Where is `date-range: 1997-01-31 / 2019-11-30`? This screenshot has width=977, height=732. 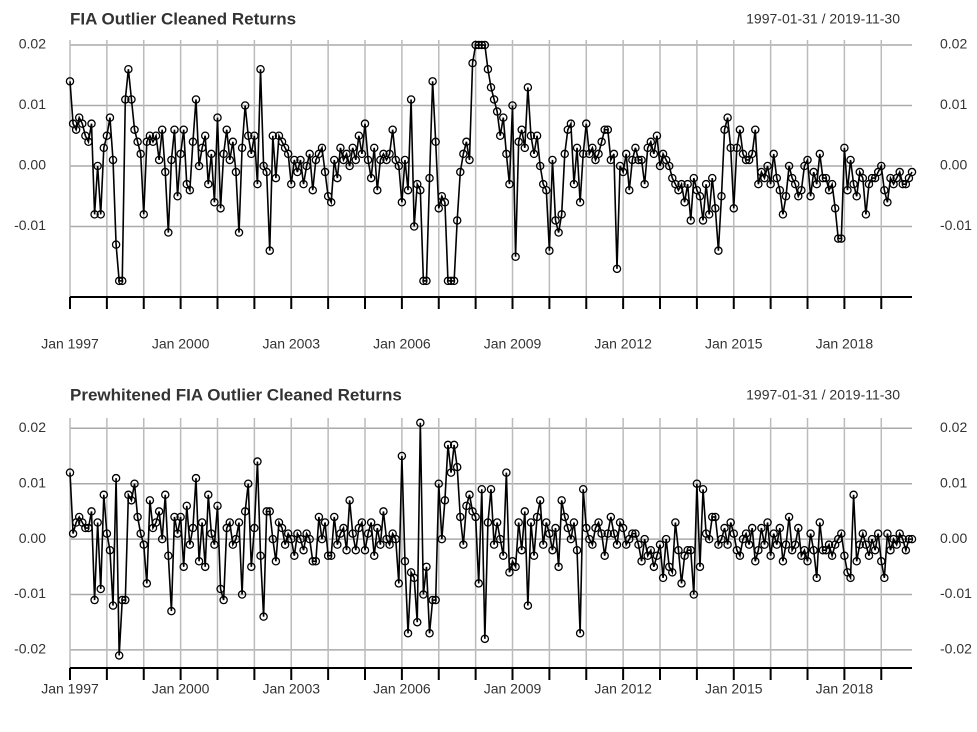
date-range: 1997-01-31 / 2019-11-30 is located at coordinates (823, 395).